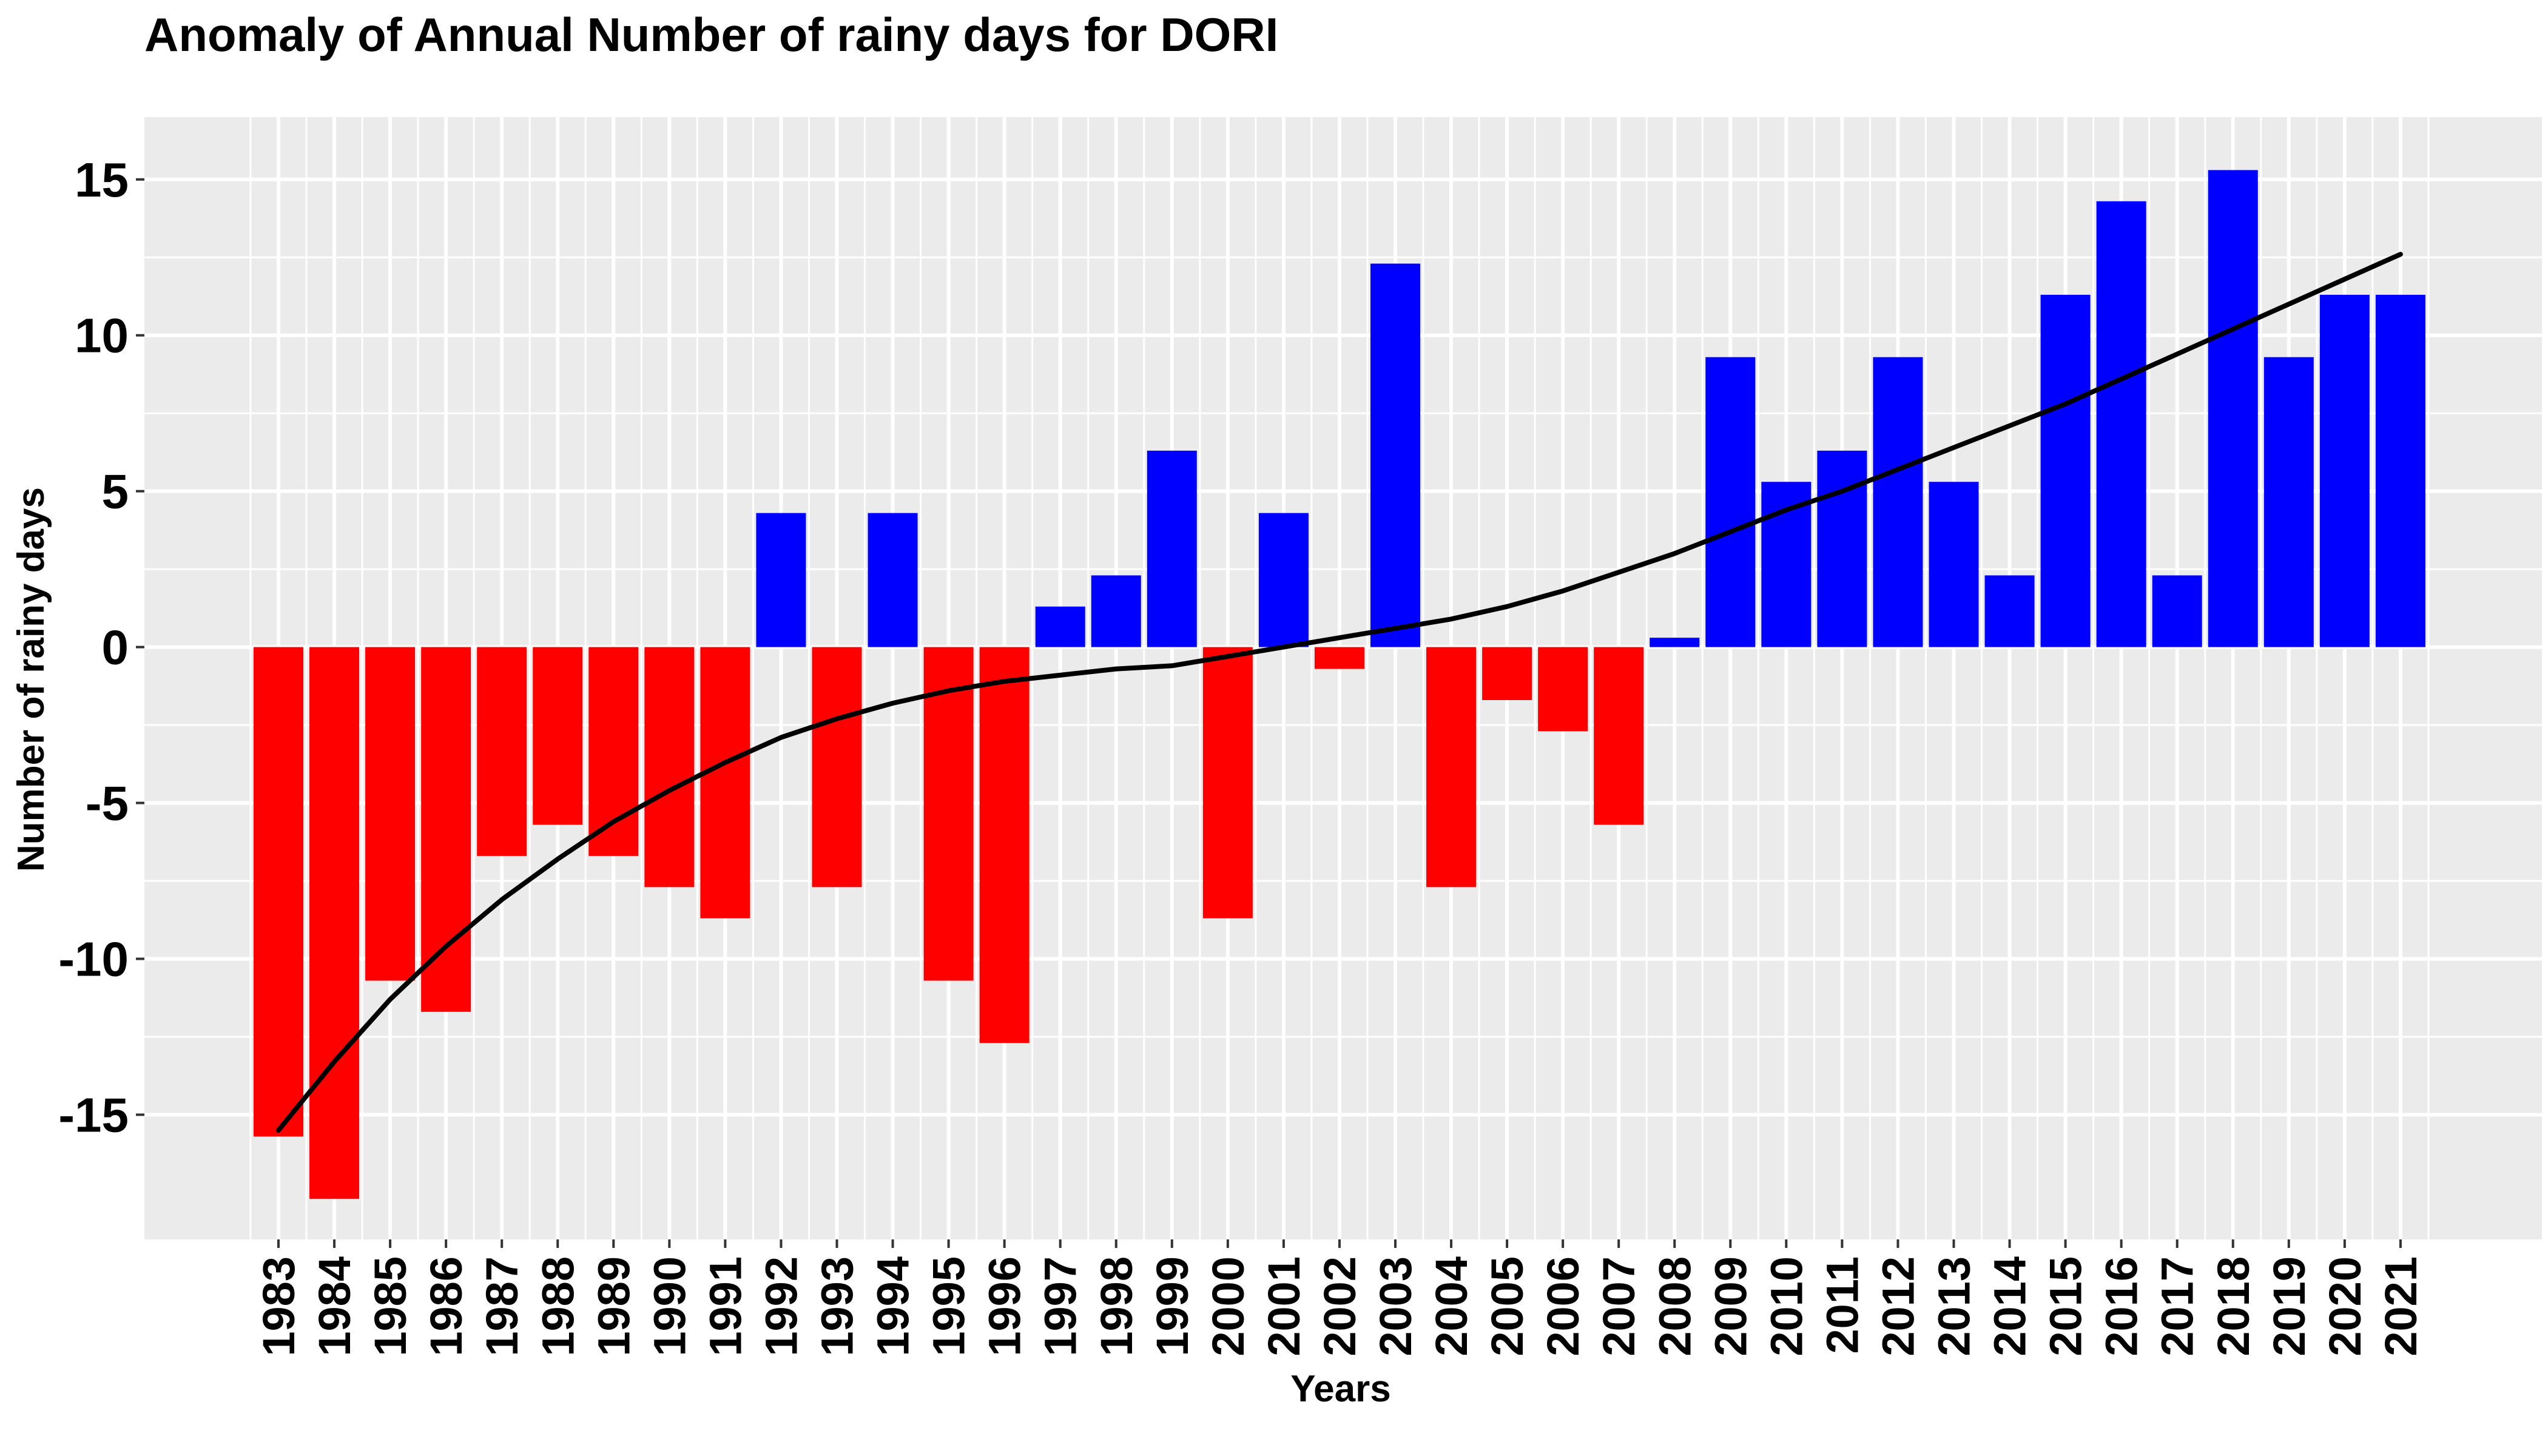 Image resolution: width=2548 pixels, height=1456 pixels. What do you see at coordinates (2344, 470) in the screenshot?
I see `bar-2020` at bounding box center [2344, 470].